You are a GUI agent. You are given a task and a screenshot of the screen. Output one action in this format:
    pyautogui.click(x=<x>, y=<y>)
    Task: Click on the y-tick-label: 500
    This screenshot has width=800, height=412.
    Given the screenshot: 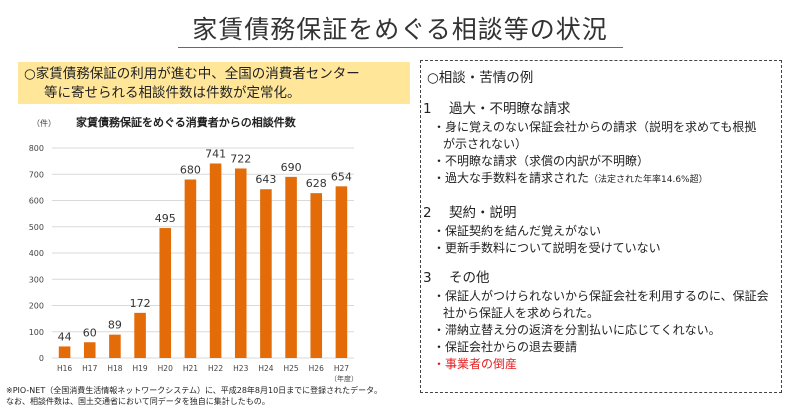 What is the action you would take?
    pyautogui.click(x=36, y=227)
    